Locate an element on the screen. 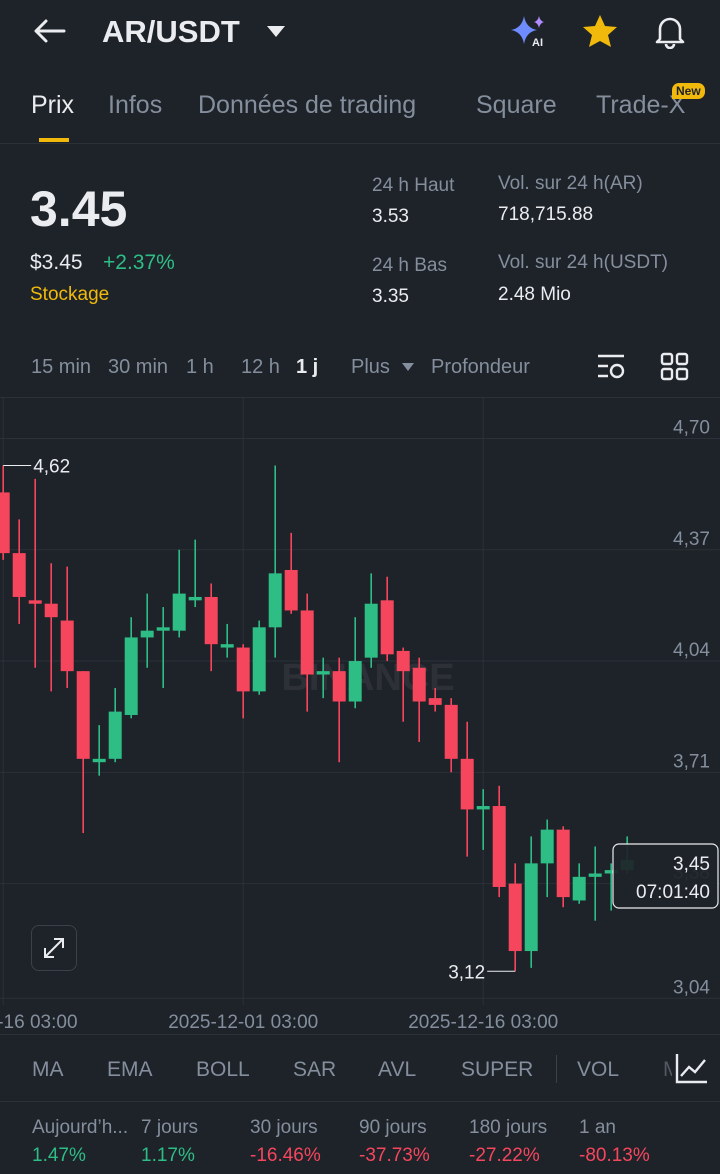 This screenshot has height=1174, width=720. interval: 15 min is located at coordinates (61, 367).